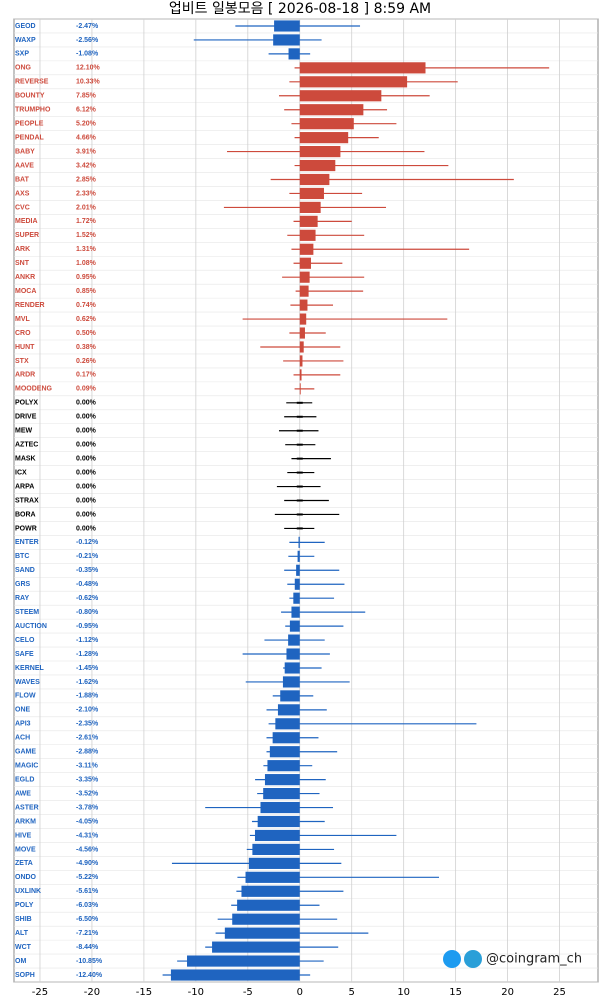 The width and height of the screenshot is (600, 1000). I want to click on change-label: -1.08%, so click(87, 54).